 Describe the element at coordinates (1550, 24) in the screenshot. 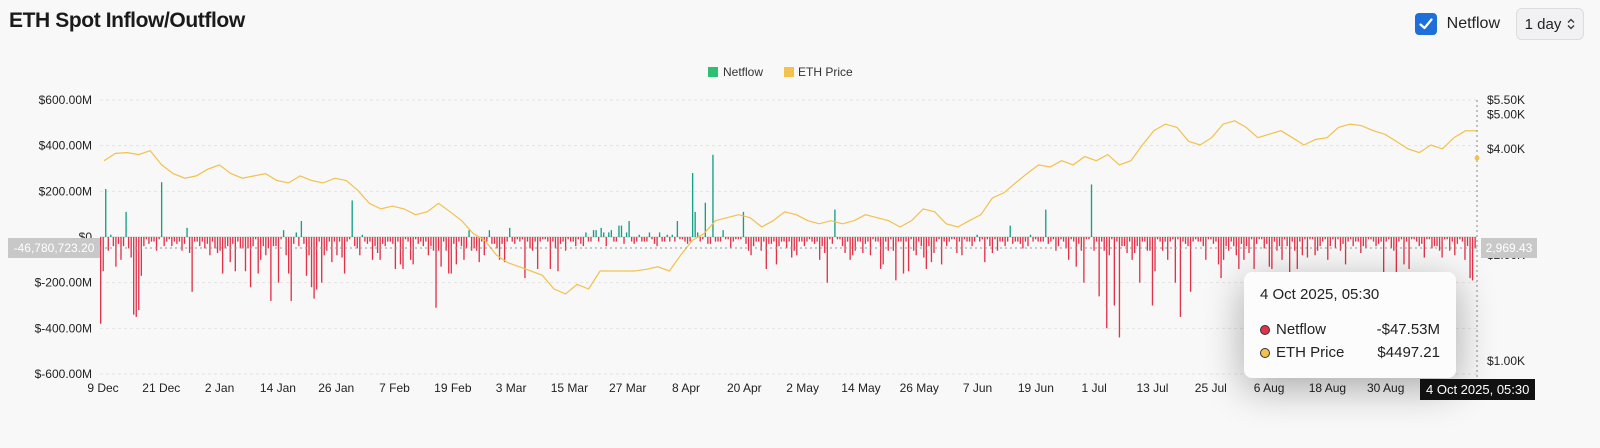

I see `interval-select: 1 day` at that location.